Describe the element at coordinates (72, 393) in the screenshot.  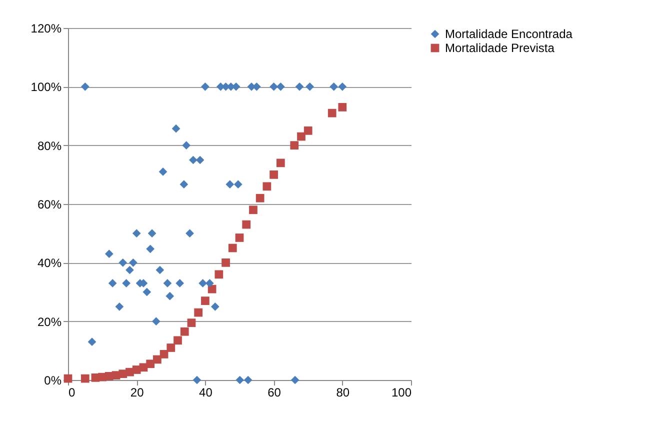
I see `x-tick-label: 0` at that location.